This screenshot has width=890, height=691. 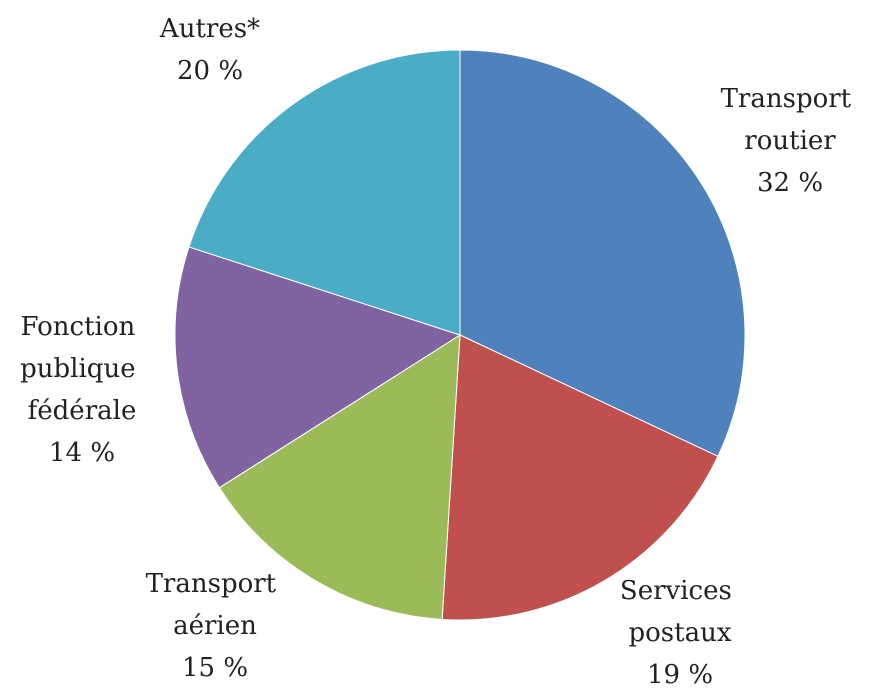 What do you see at coordinates (790, 141) in the screenshot?
I see `label-line: routier` at bounding box center [790, 141].